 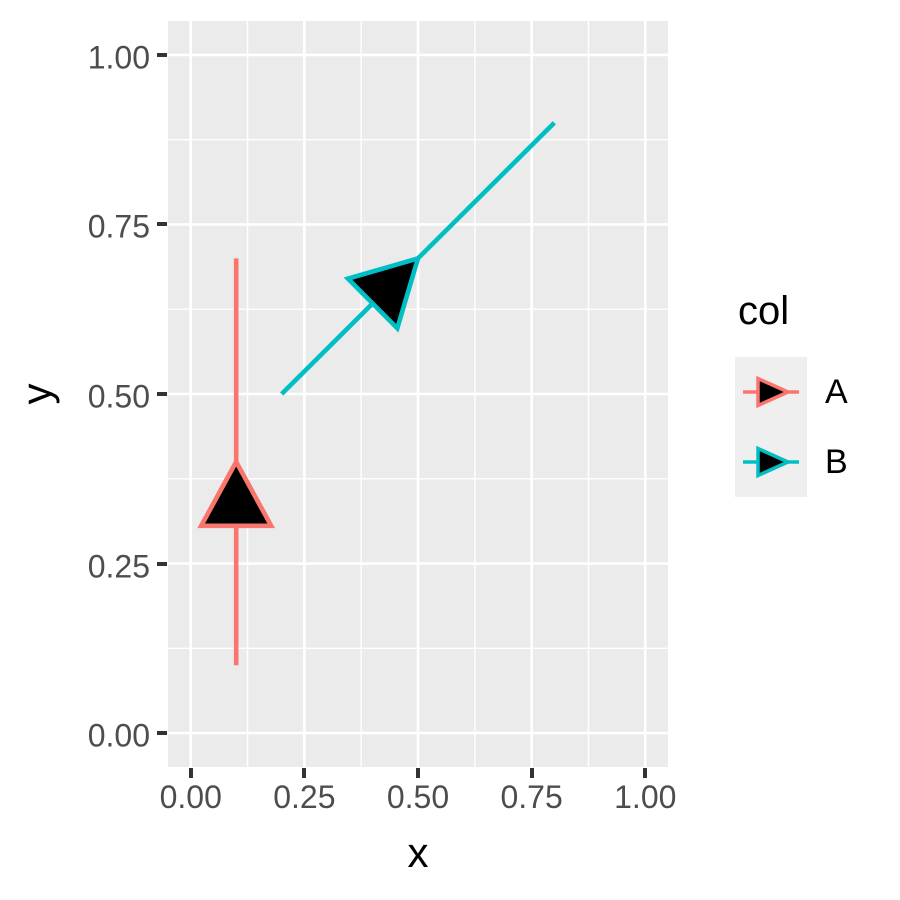 I want to click on x-axis-title: x, so click(x=418, y=852).